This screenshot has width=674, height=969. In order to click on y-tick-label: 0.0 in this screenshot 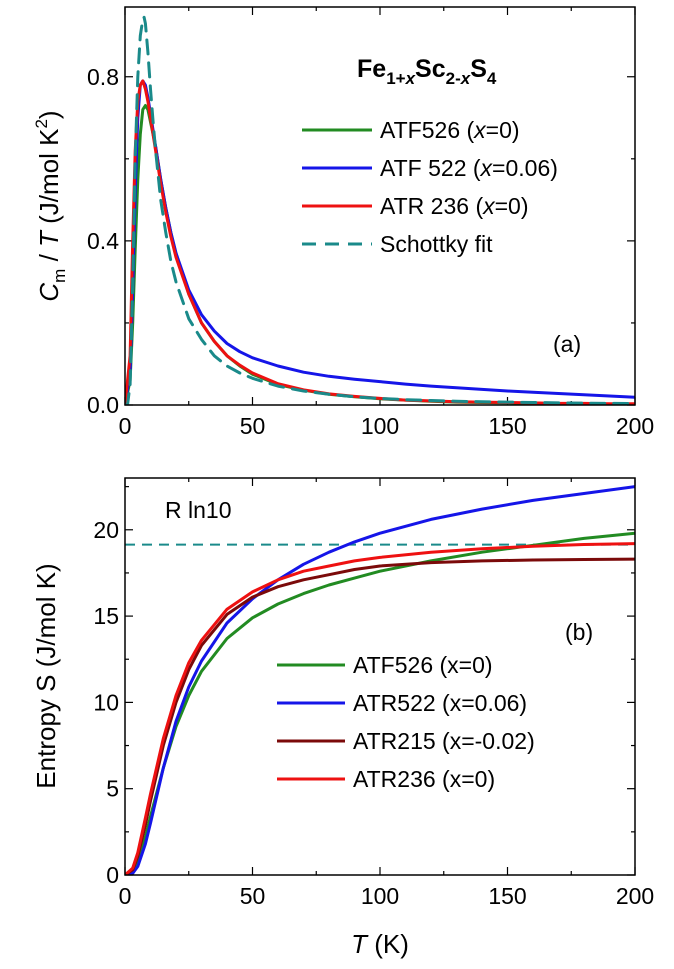, I will do `click(103, 405)`.